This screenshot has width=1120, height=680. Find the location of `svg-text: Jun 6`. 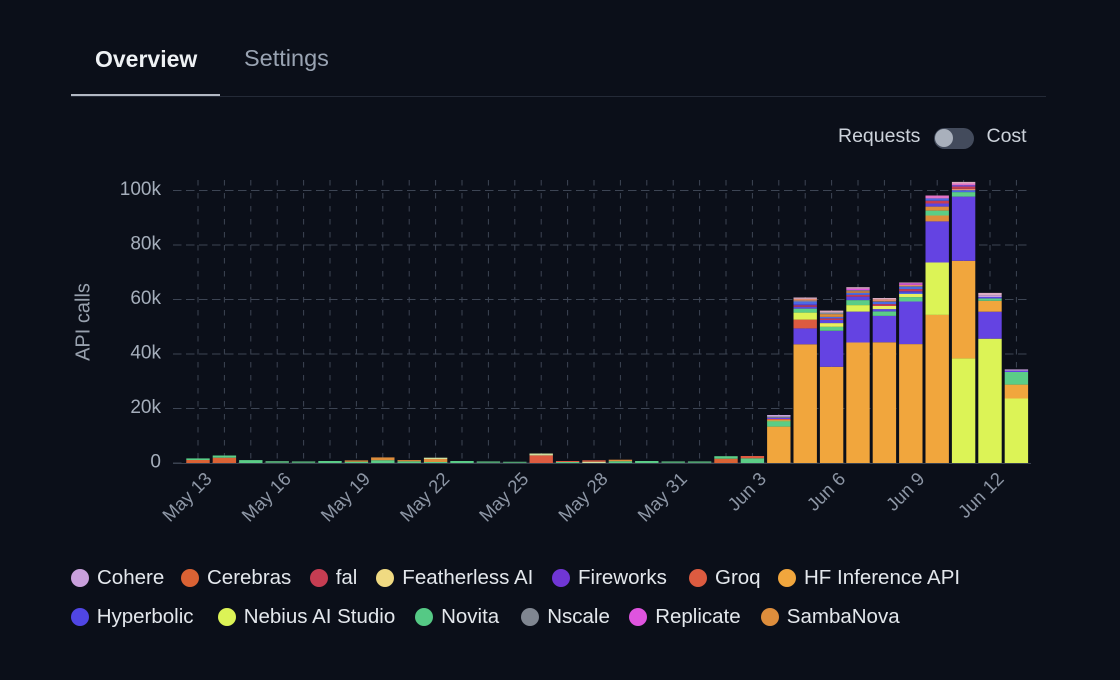

svg-text: Jun 6 is located at coordinates (825, 491).